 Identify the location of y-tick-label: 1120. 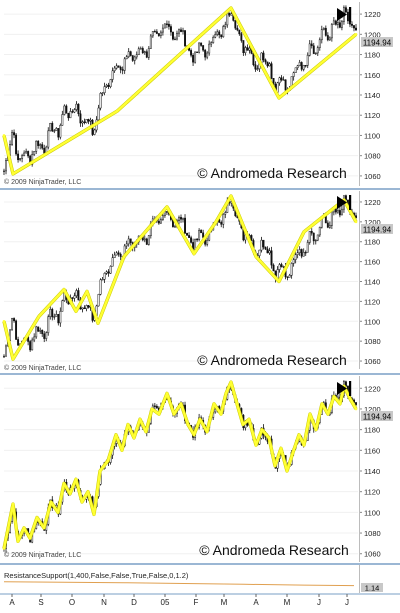
(372, 115).